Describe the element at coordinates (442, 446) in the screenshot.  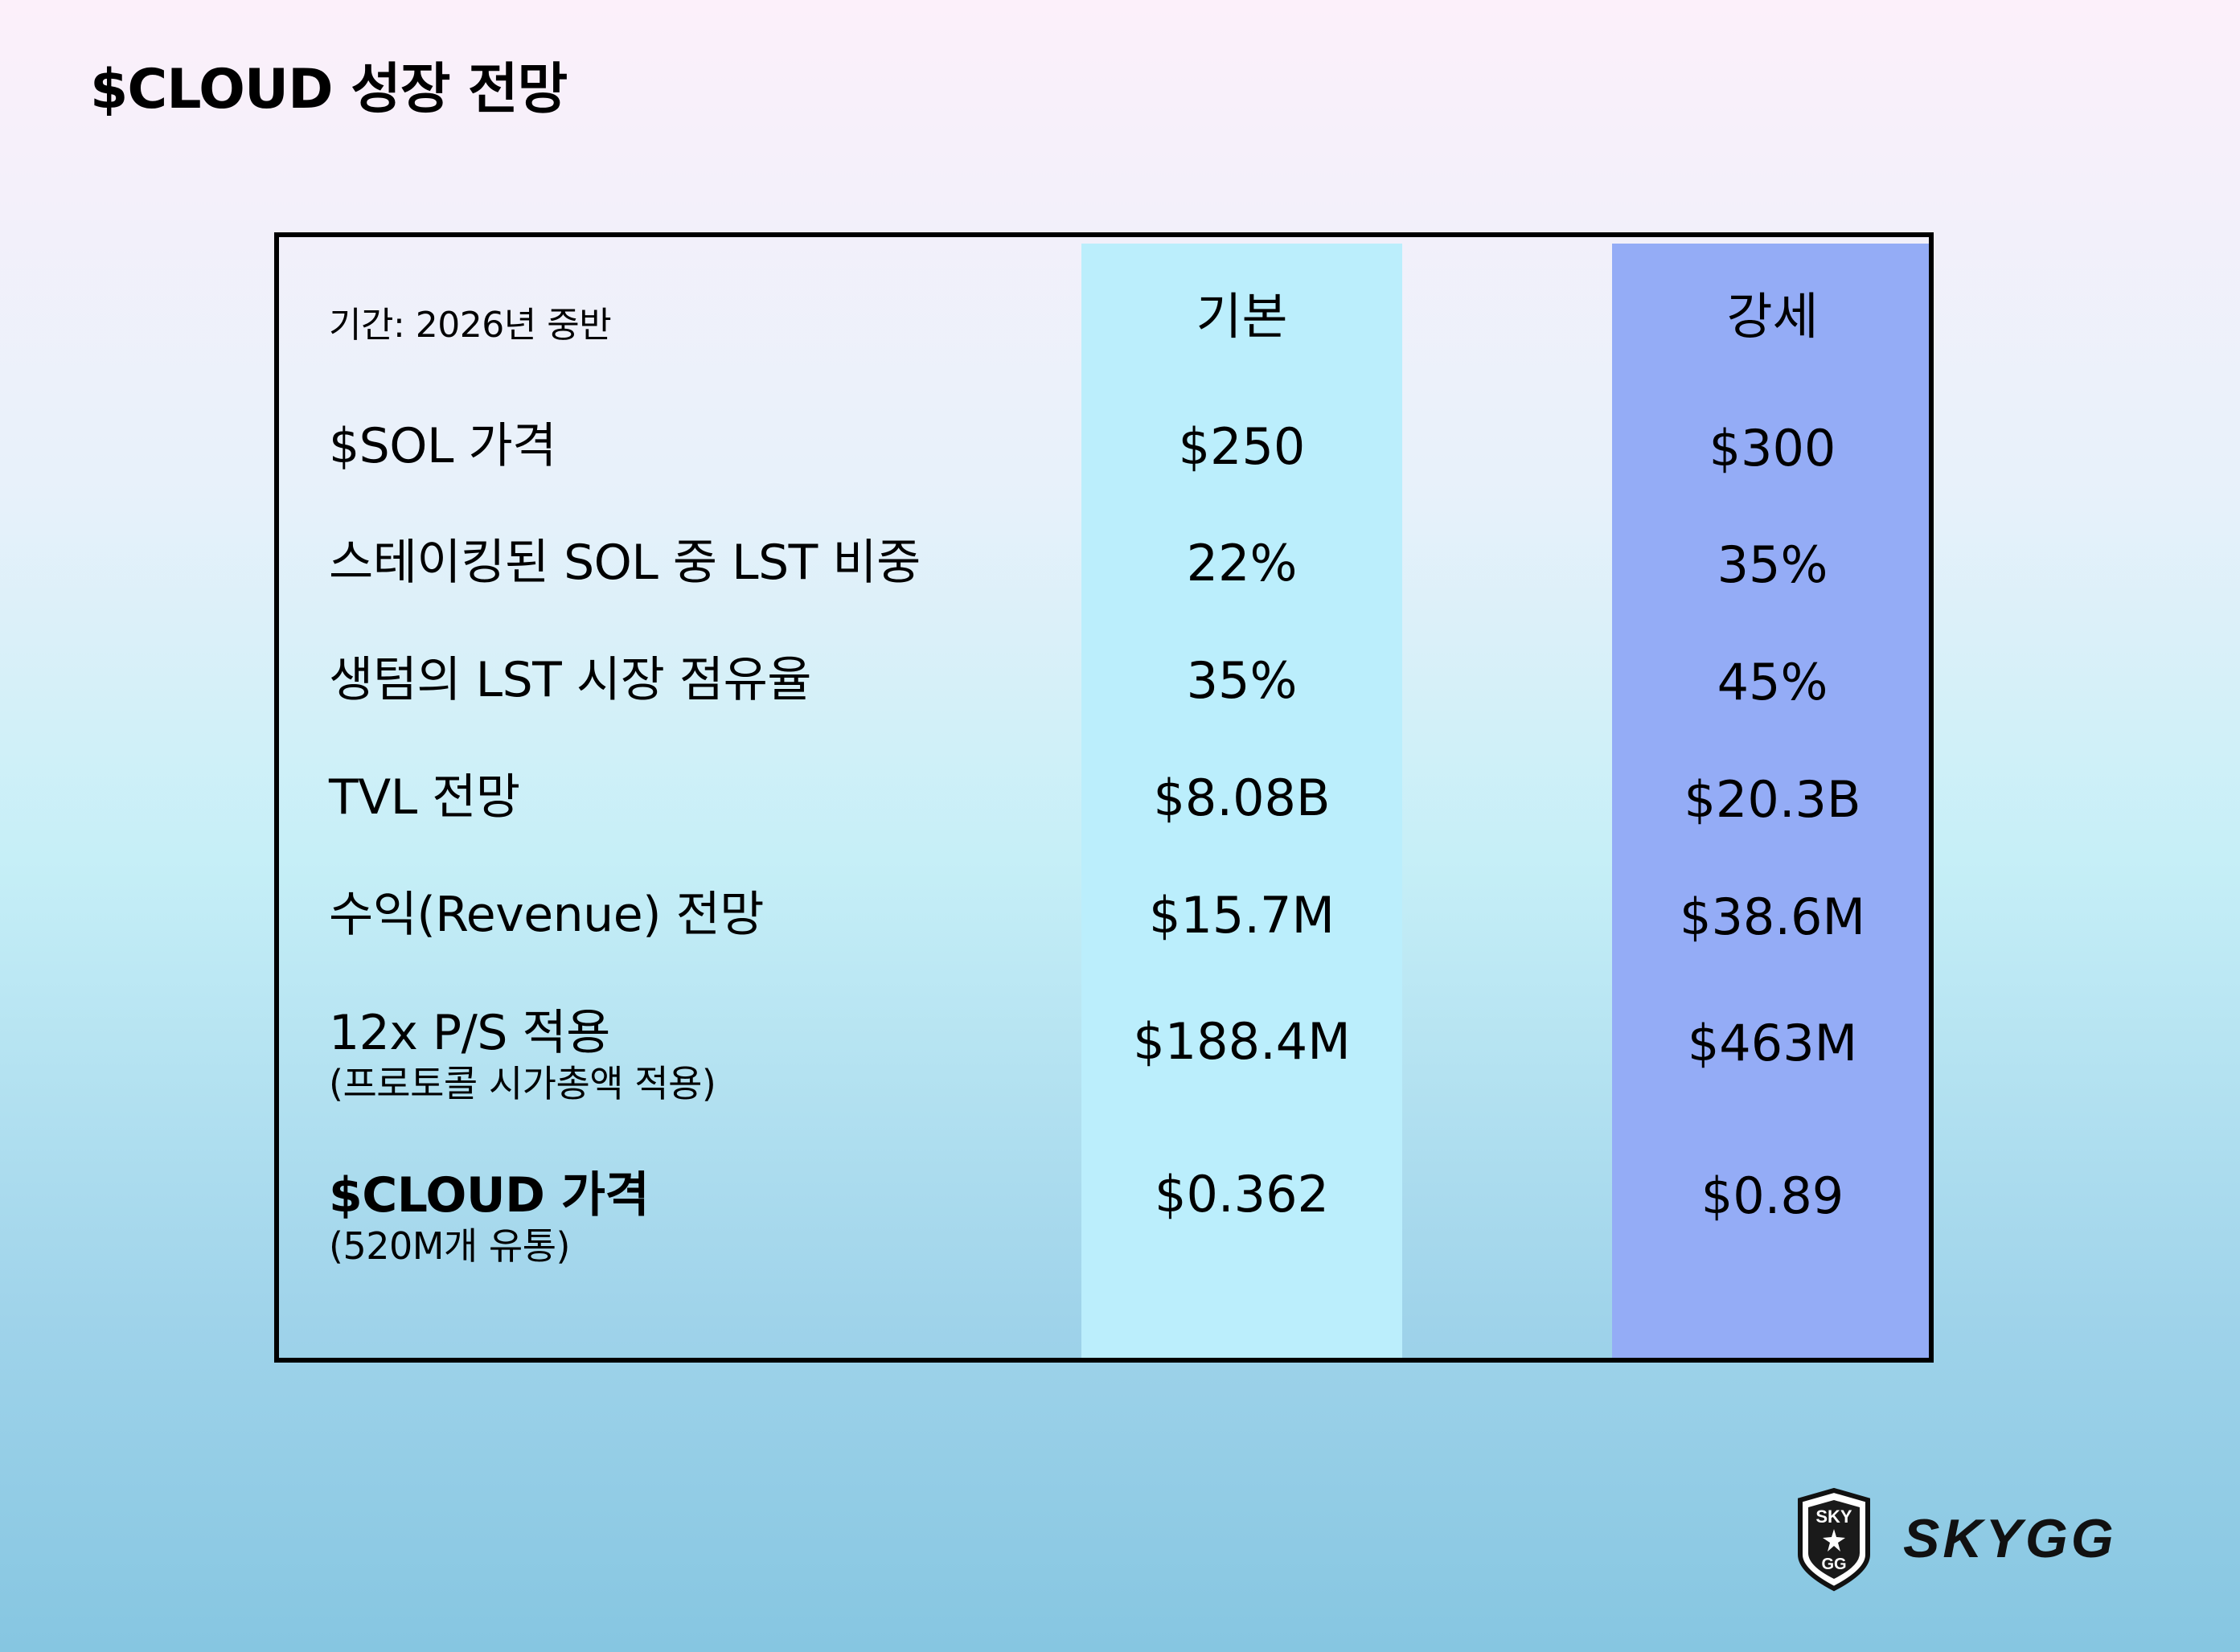
I see `row-label-sol-price: $SOL 가격` at that location.